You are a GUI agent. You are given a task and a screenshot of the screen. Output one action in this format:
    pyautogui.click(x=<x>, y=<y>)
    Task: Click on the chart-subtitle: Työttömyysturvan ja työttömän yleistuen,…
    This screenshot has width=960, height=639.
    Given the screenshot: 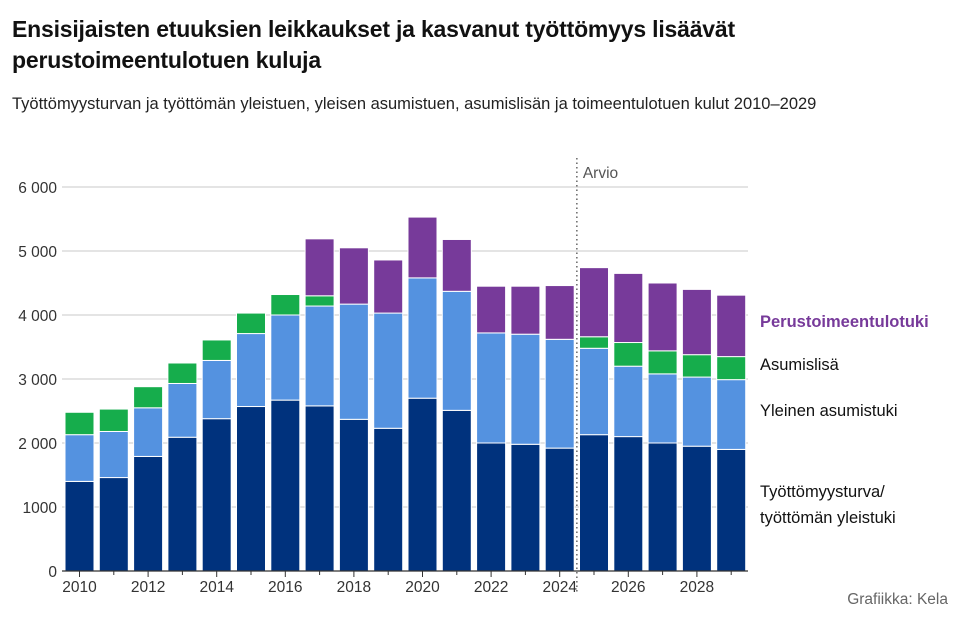 What is the action you would take?
    pyautogui.click(x=414, y=104)
    